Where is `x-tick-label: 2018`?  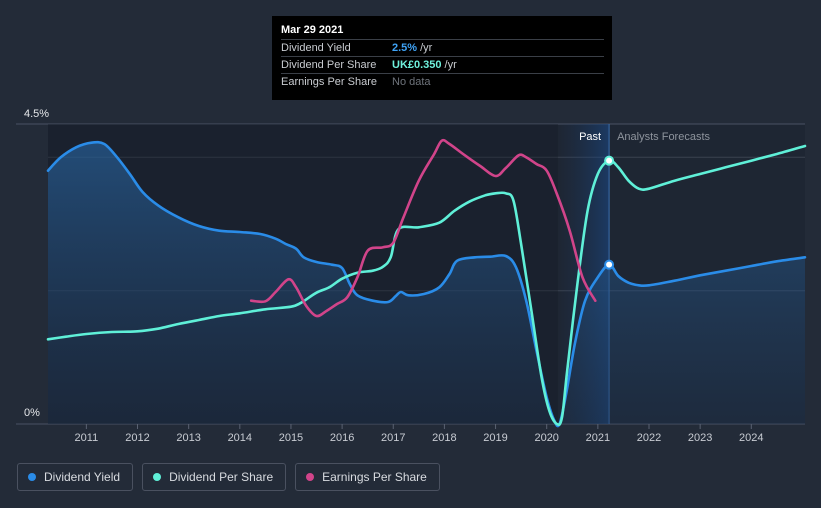
x-tick-label: 2018 is located at coordinates (444, 438).